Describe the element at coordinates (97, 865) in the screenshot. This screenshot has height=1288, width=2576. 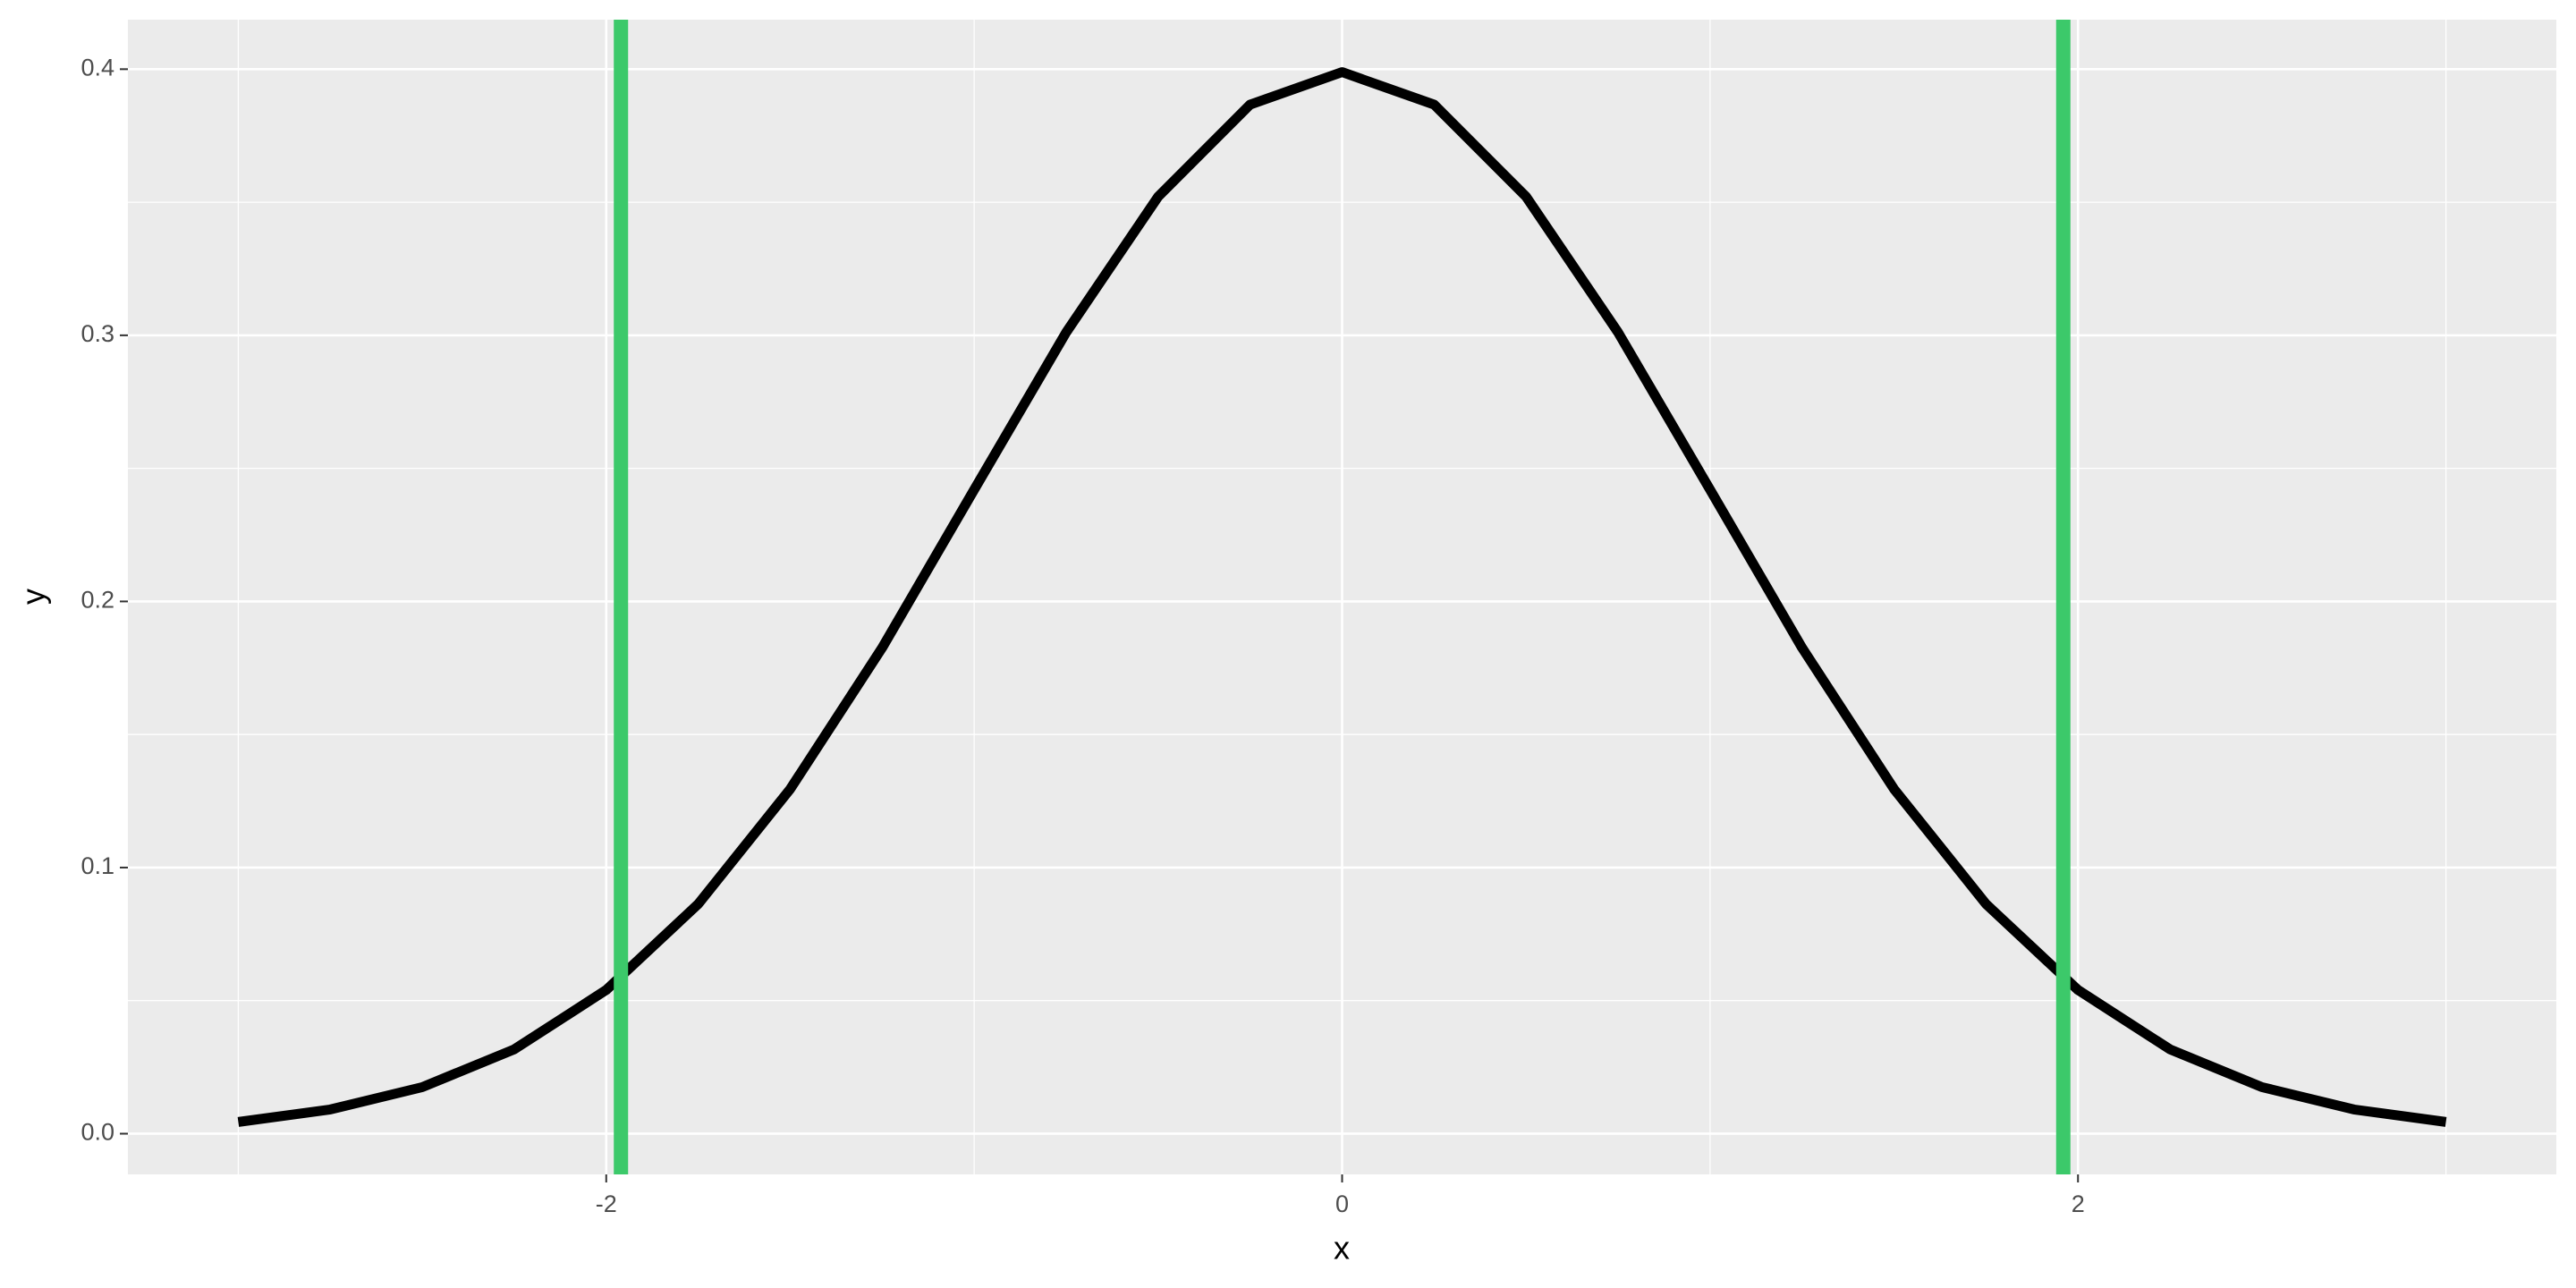
I see `y-tick-label: 0.1` at that location.